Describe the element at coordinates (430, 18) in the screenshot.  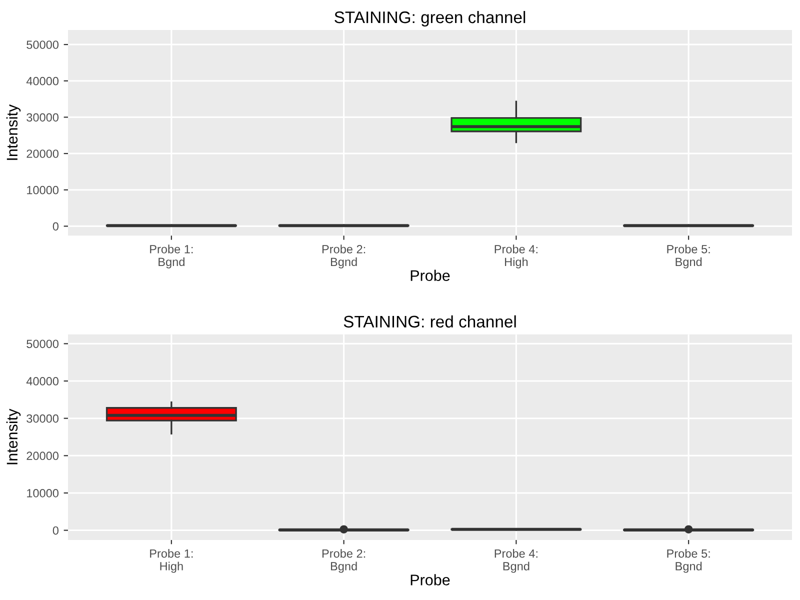
I see `chart-title: STAINING: green channel` at that location.